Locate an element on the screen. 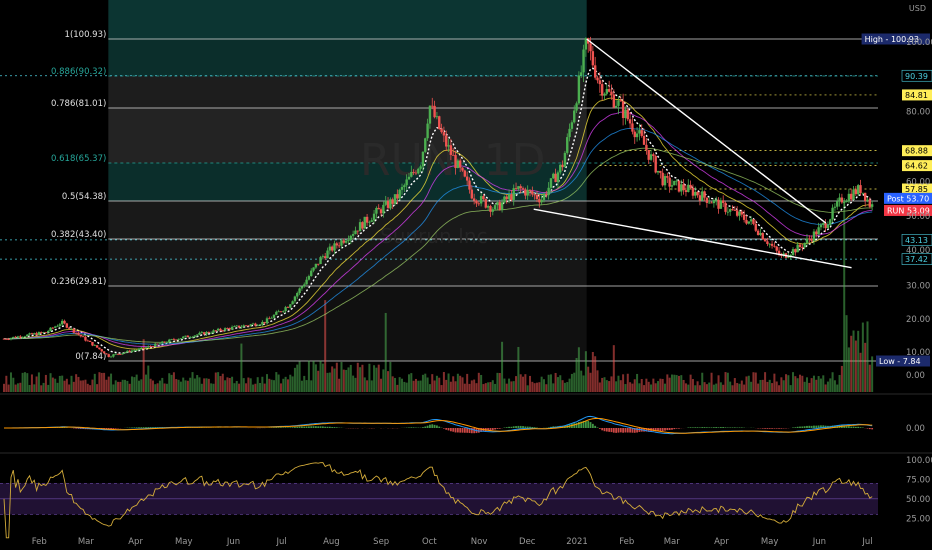  time-tick-label: Apr is located at coordinates (135, 542).